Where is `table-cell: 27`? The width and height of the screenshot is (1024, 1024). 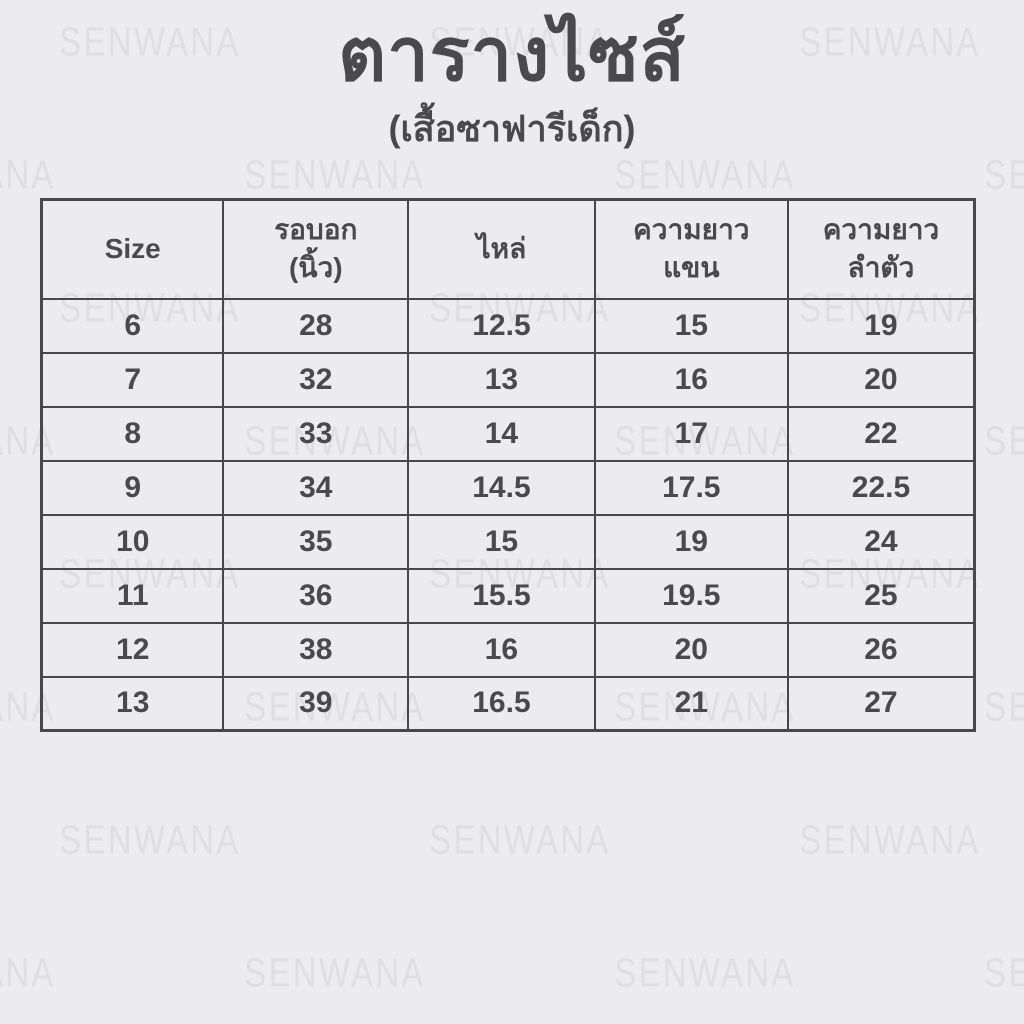 table-cell: 27 is located at coordinates (881, 703).